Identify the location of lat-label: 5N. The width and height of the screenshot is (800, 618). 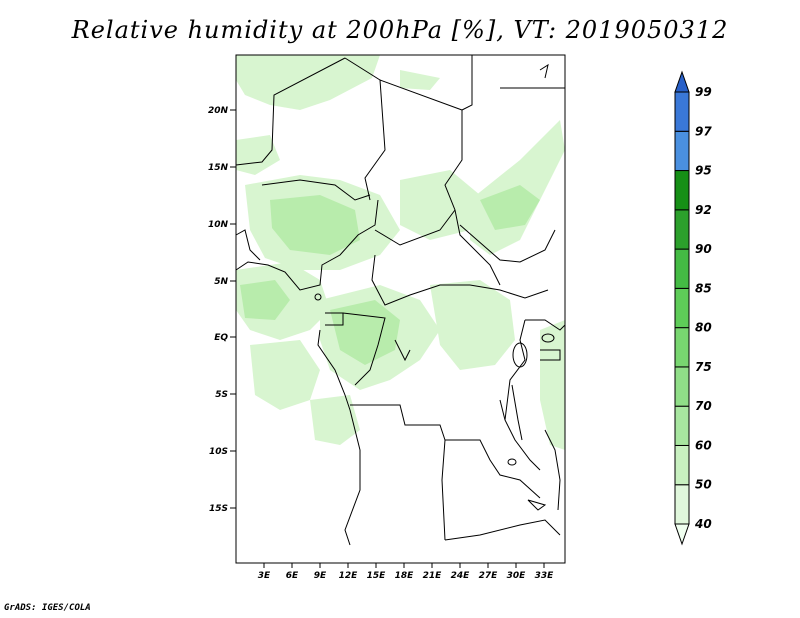
(221, 282).